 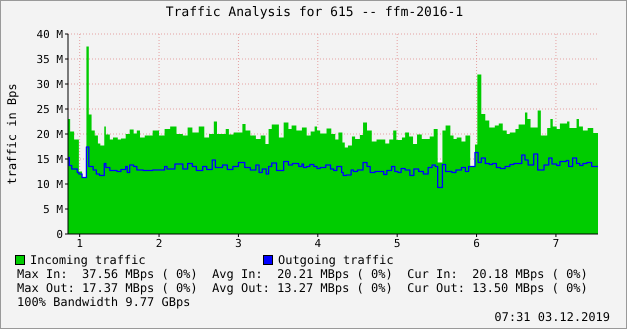 I want to click on x-tick-label: 6, so click(x=476, y=243).